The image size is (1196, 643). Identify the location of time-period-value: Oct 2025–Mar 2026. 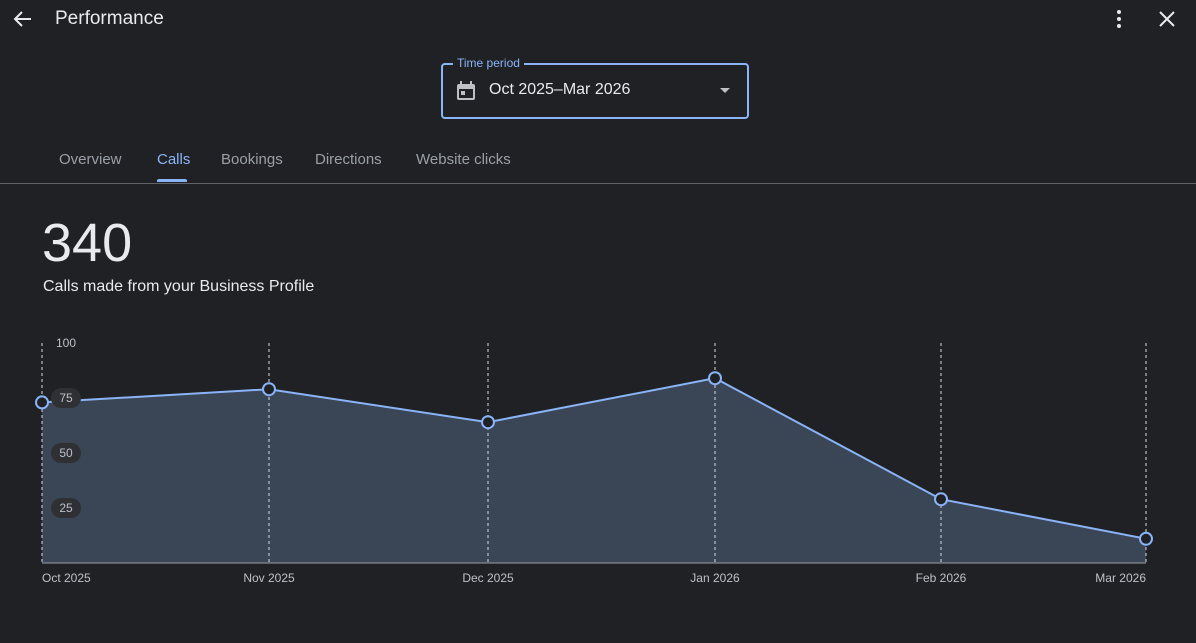
(560, 89).